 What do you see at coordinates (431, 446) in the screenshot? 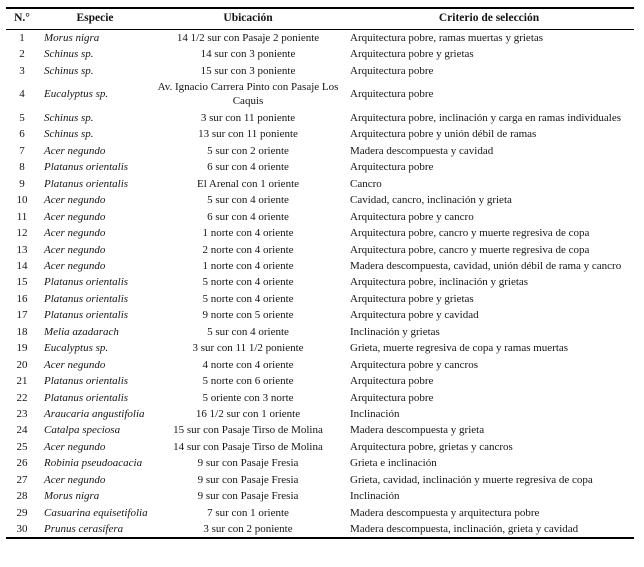
I see `selection-criteria: Arquitectura pobre, grietas y cancros` at bounding box center [431, 446].